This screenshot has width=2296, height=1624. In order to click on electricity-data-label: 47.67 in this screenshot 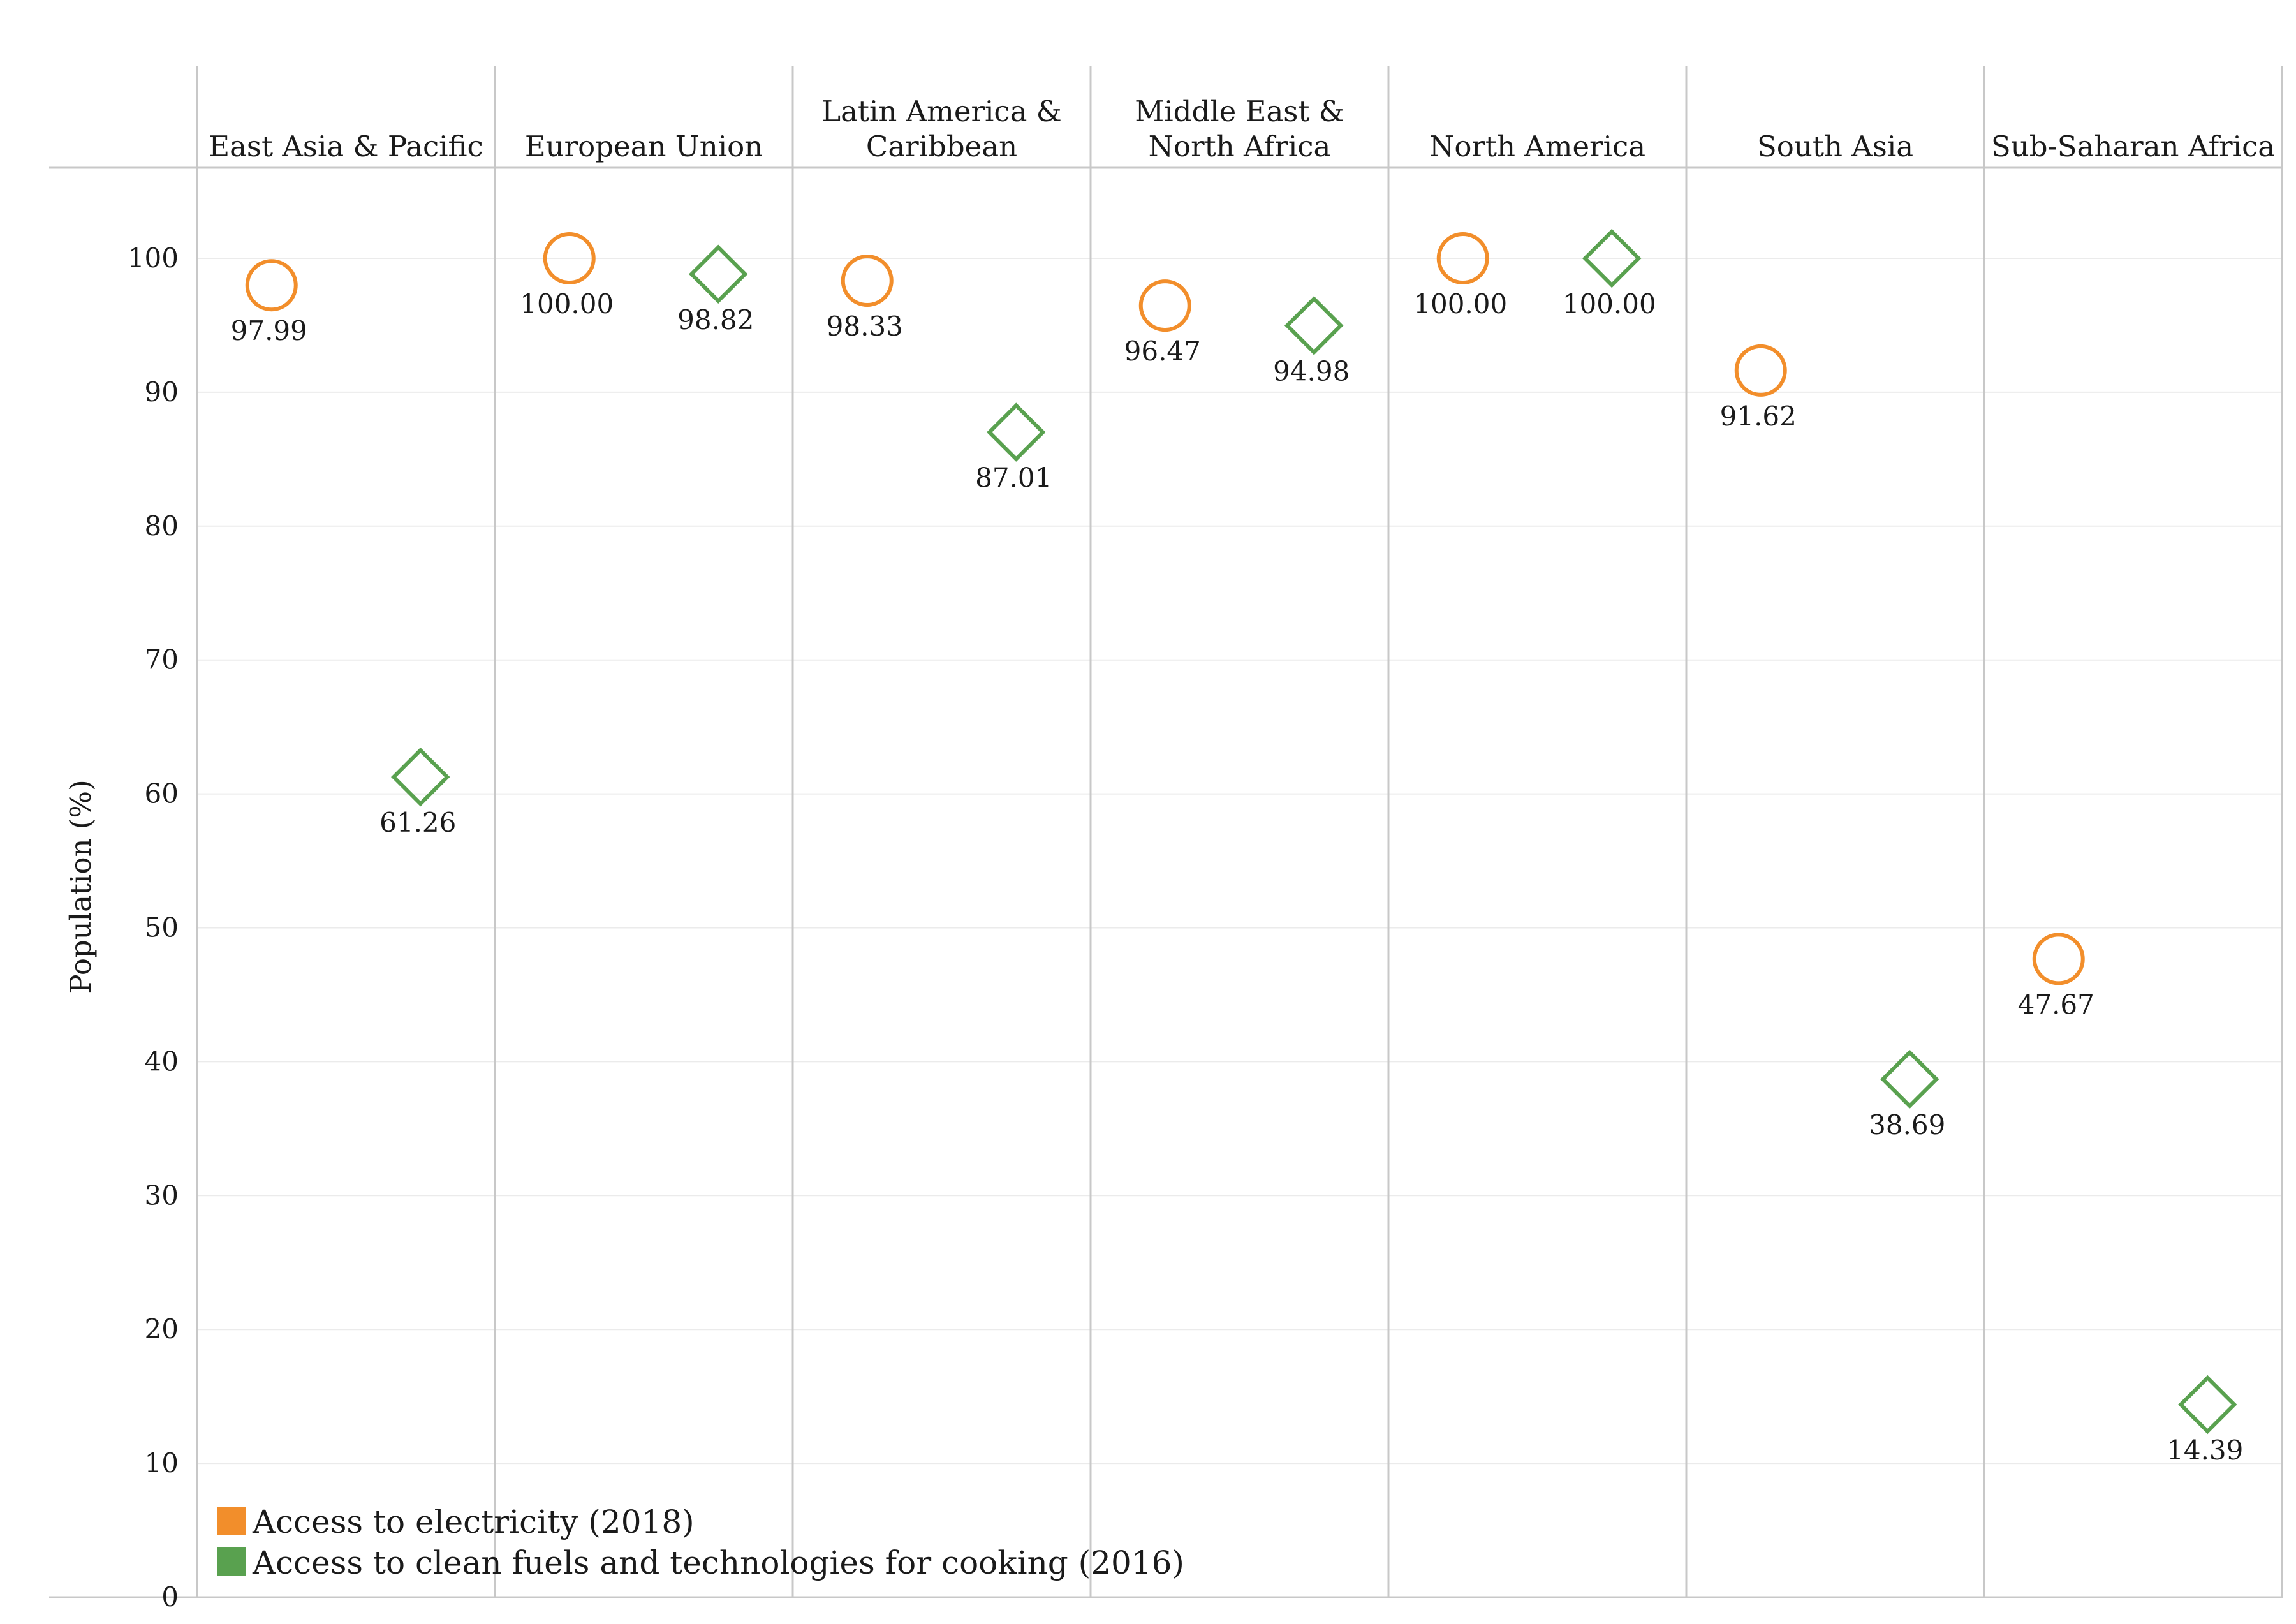, I will do `click(2056, 1004)`.